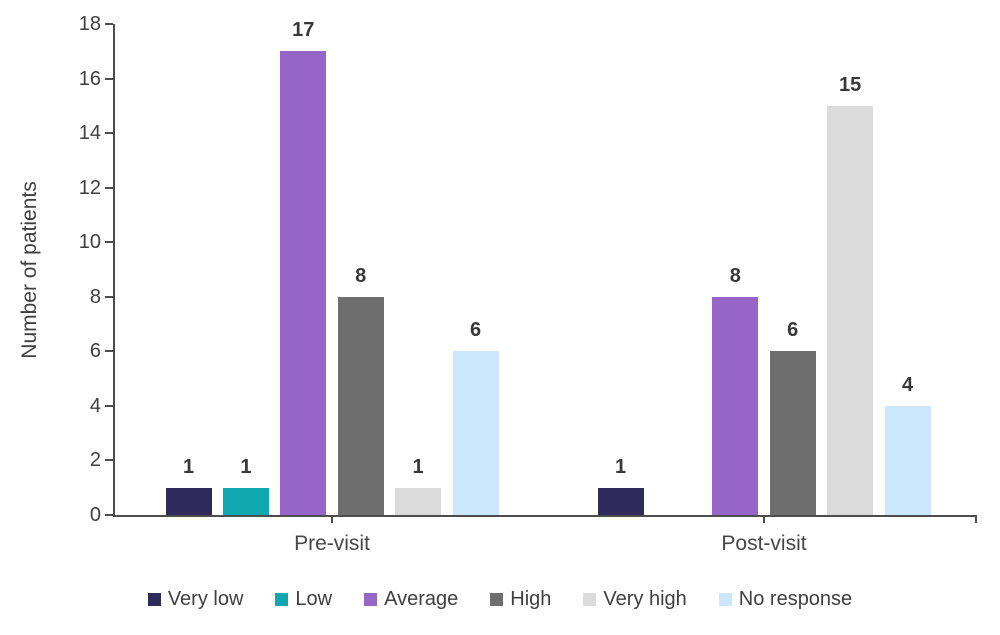  What do you see at coordinates (735, 275) in the screenshot?
I see `data-label-average-post-visit: 8` at bounding box center [735, 275].